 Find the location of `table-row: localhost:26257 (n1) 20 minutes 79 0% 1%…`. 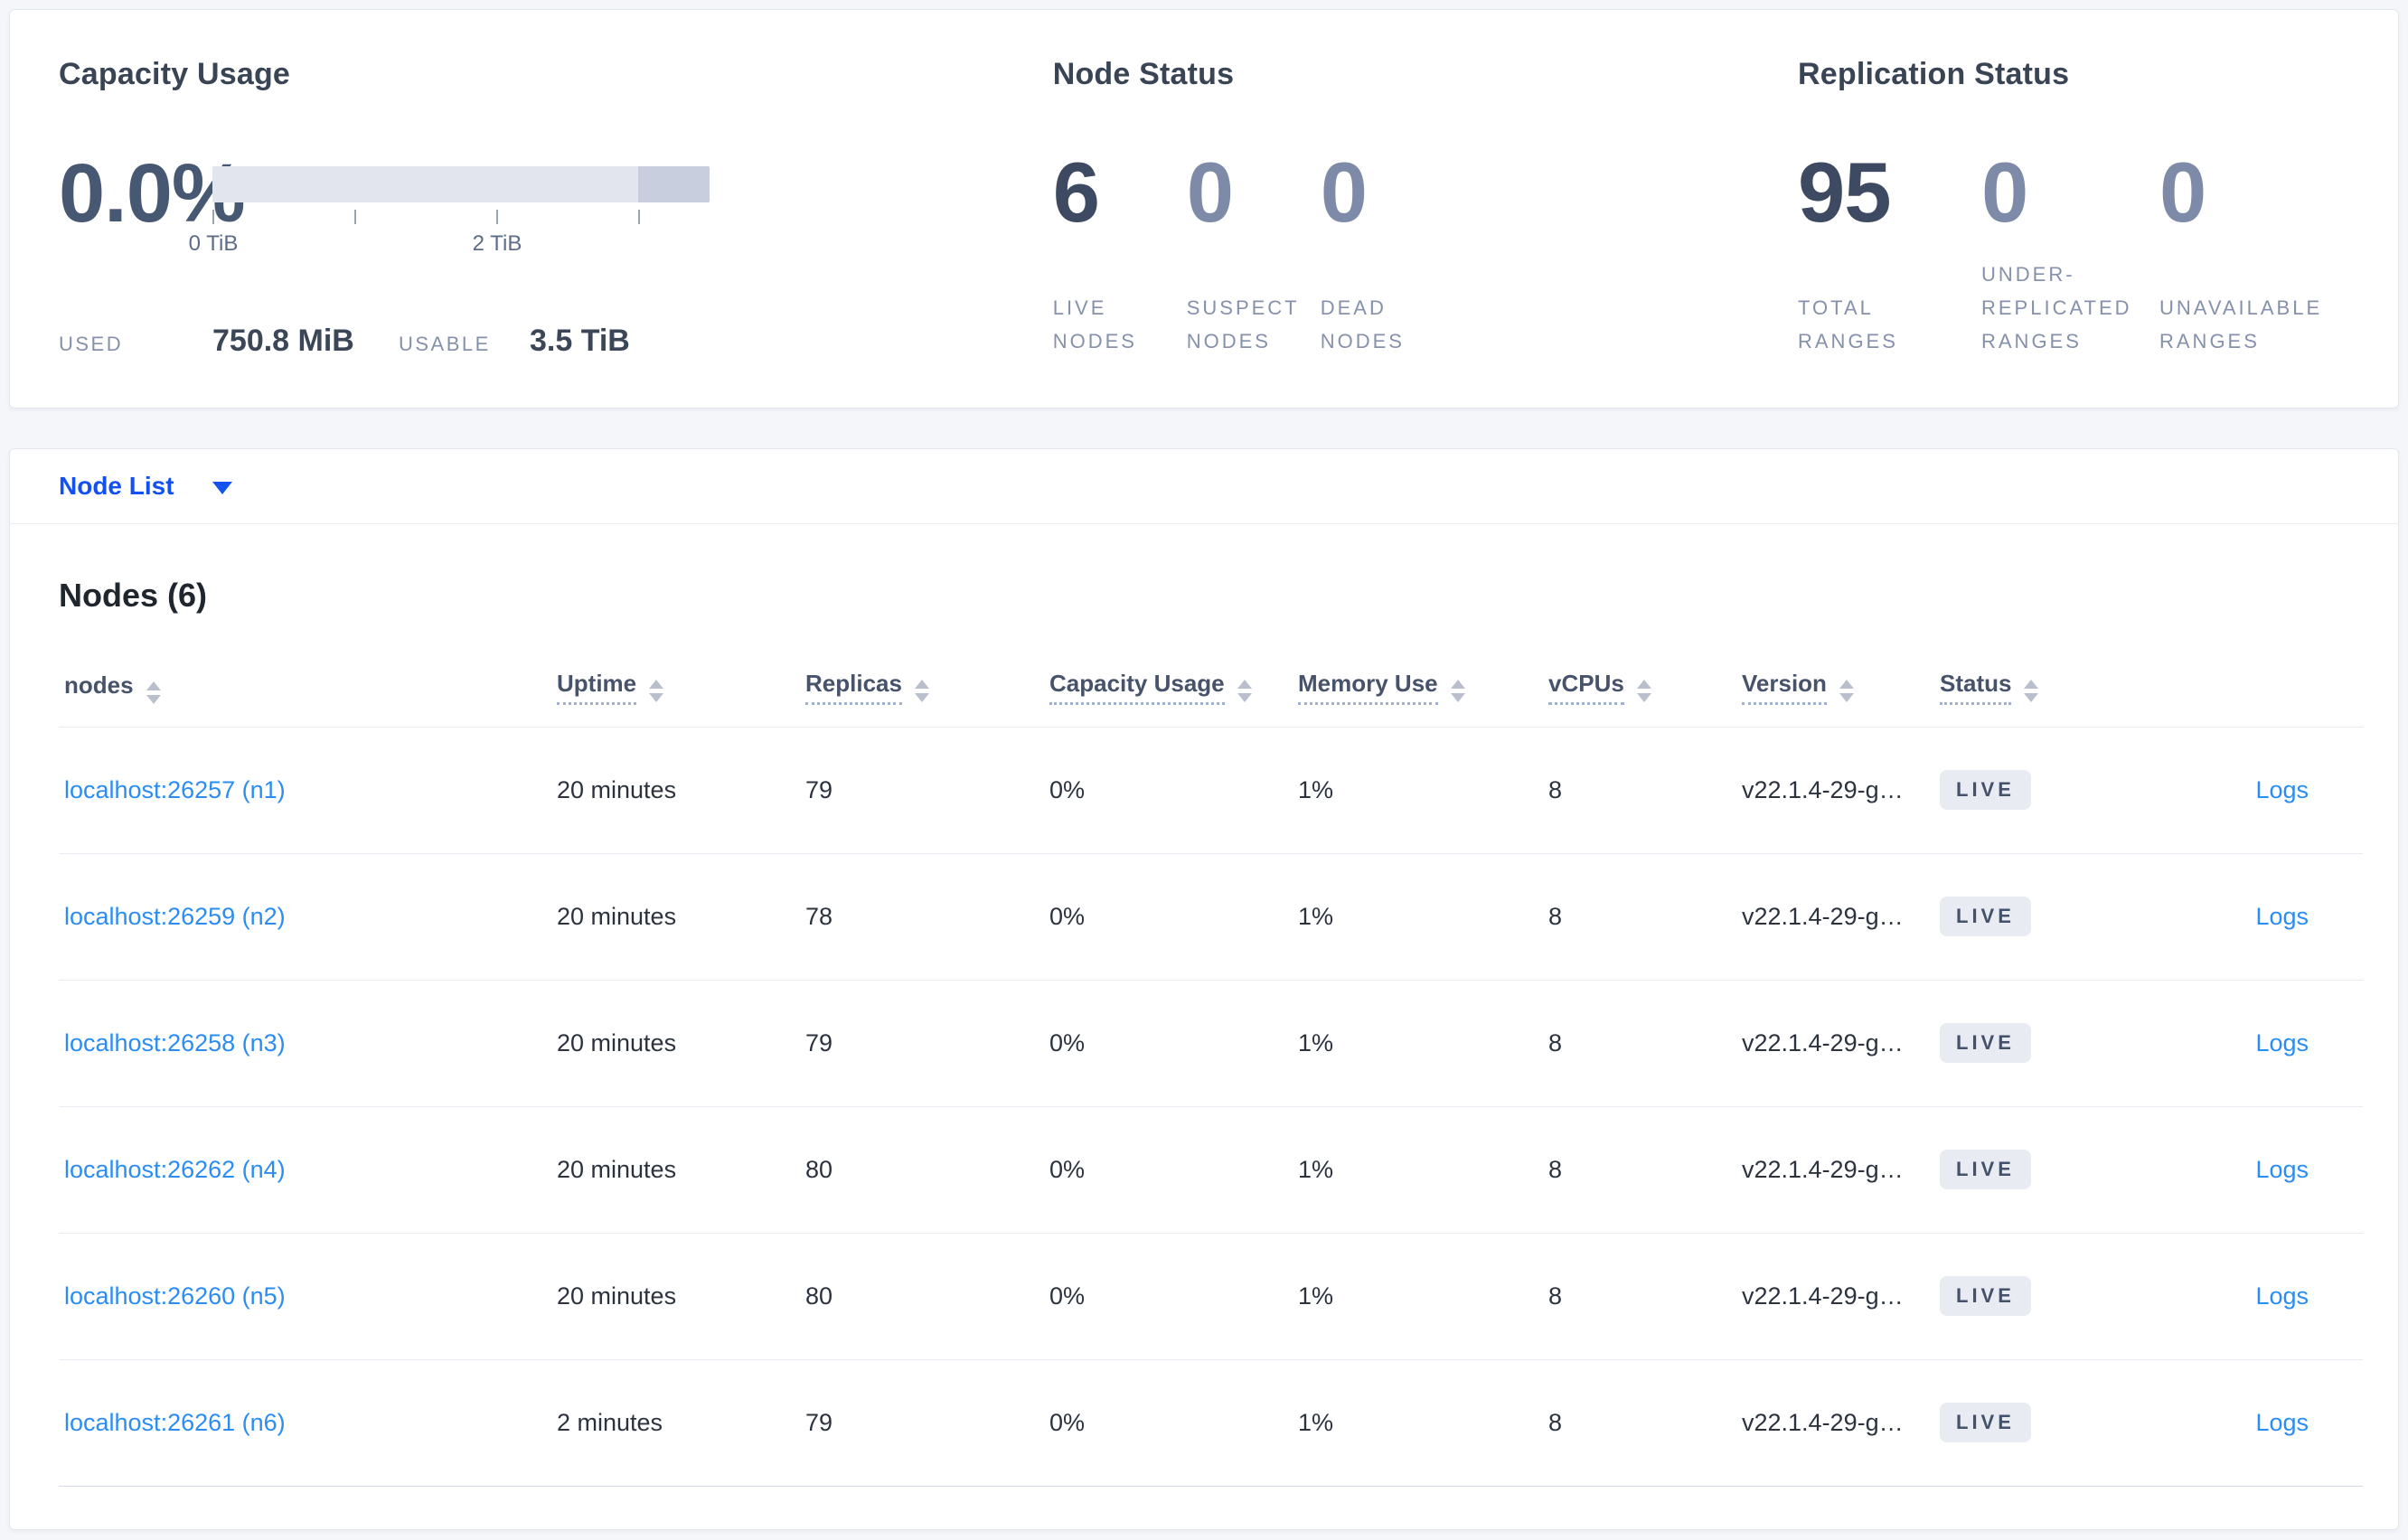

table-row: localhost:26257 (n1) 20 minutes 79 0% 1%… is located at coordinates (1211, 790).